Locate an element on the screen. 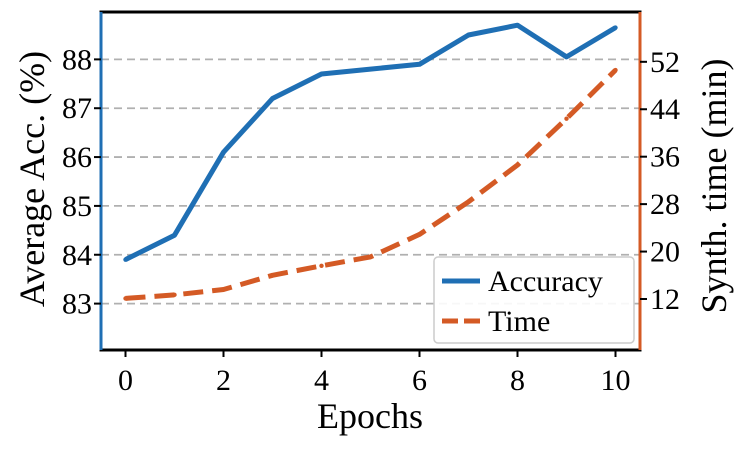 Image resolution: width=747 pixels, height=449 pixels. x-tick-label: 6 is located at coordinates (419, 380).